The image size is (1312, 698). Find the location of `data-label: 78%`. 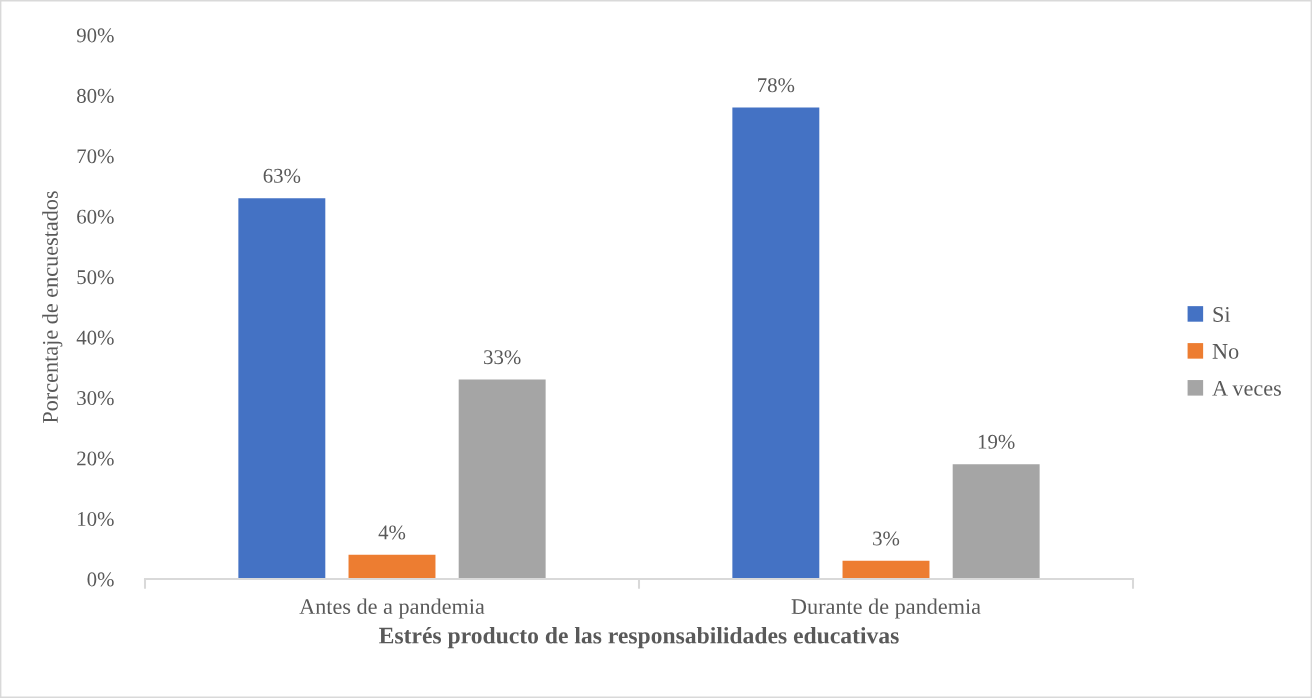

data-label: 78% is located at coordinates (776, 85).